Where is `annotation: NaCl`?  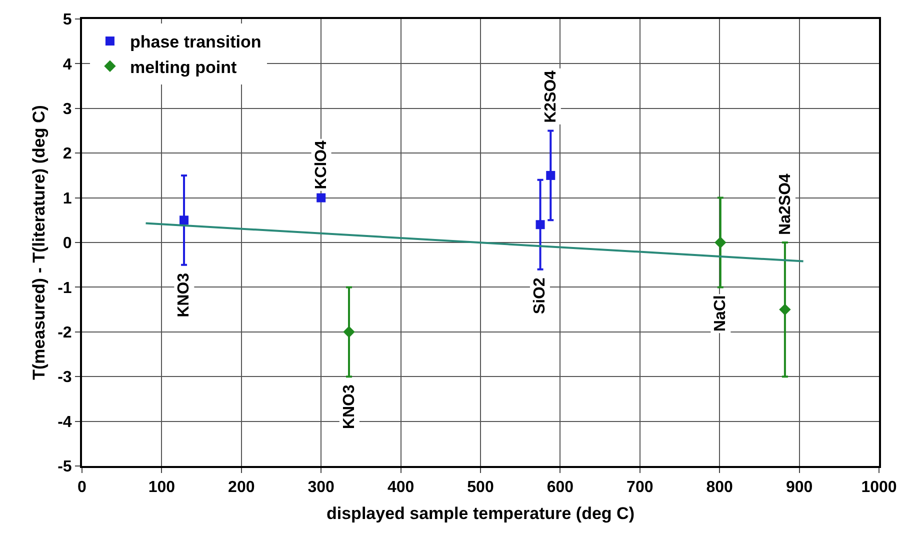
annotation: NaCl is located at coordinates (721, 313).